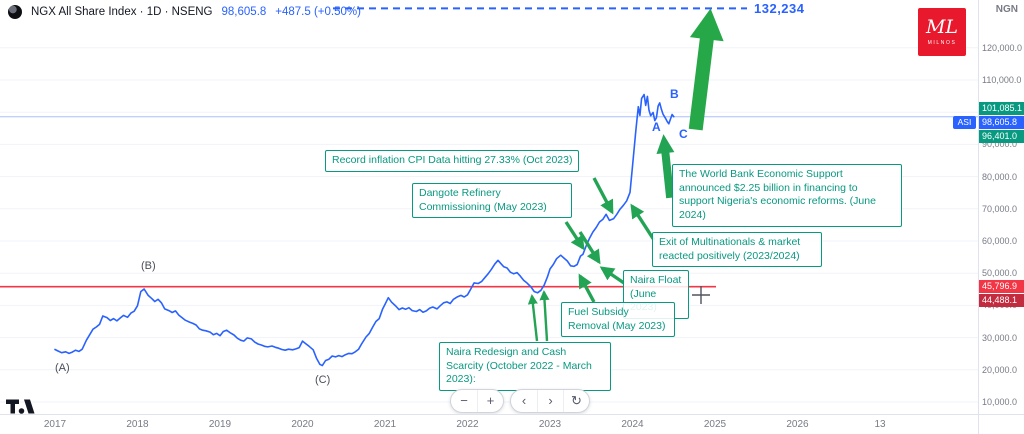  Describe the element at coordinates (302, 424) in the screenshot. I see `time-tick-label: 2020` at that location.